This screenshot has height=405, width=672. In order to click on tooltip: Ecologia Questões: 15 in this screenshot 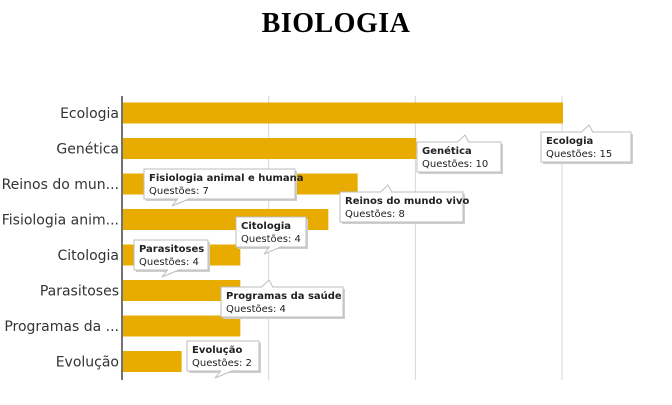, I will do `click(586, 144)`.